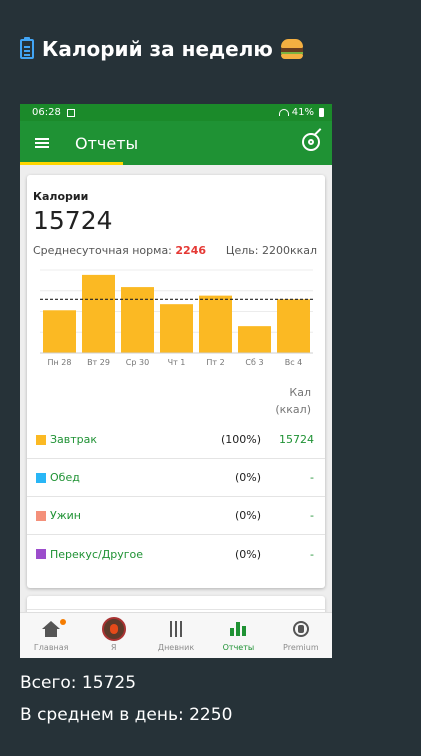  What do you see at coordinates (321, 112) in the screenshot?
I see `battery-icon` at bounding box center [321, 112].